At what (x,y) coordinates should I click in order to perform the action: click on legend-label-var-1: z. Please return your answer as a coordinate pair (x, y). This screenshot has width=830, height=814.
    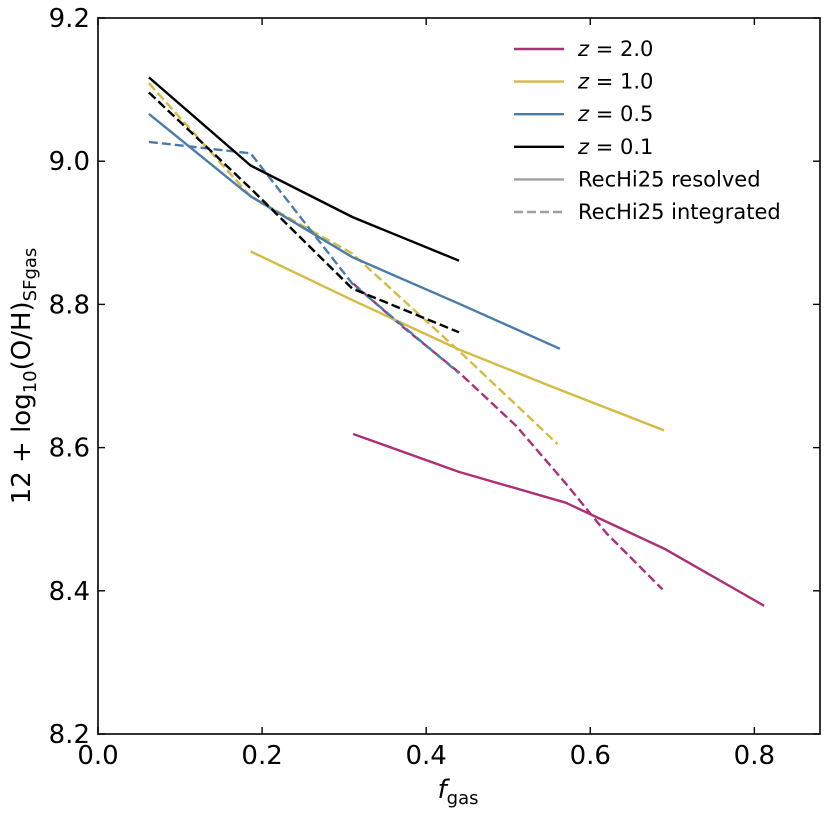
    Looking at the image, I should click on (583, 82).